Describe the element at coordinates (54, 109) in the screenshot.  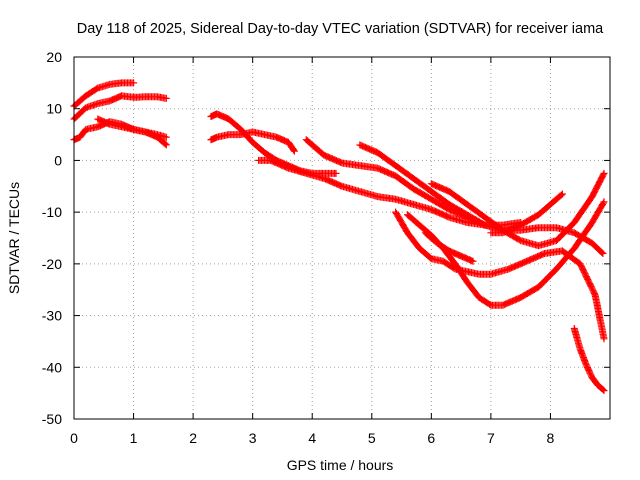
I see `y-tick-label: 10` at that location.